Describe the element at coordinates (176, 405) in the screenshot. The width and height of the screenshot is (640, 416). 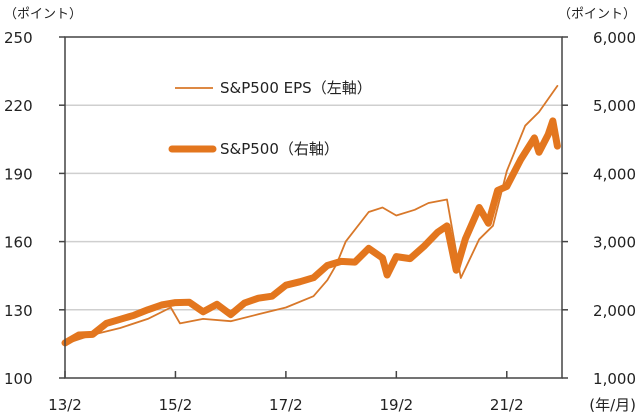
I see `x-tick-label: 15/2` at that location.